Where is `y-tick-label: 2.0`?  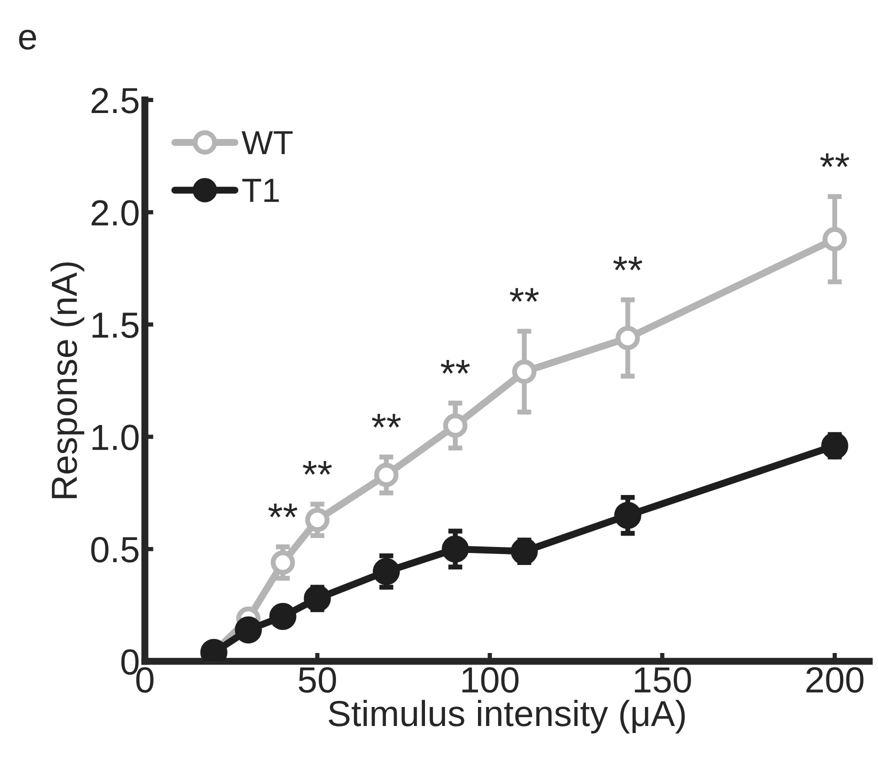 y-tick-label: 2.0 is located at coordinates (115, 213).